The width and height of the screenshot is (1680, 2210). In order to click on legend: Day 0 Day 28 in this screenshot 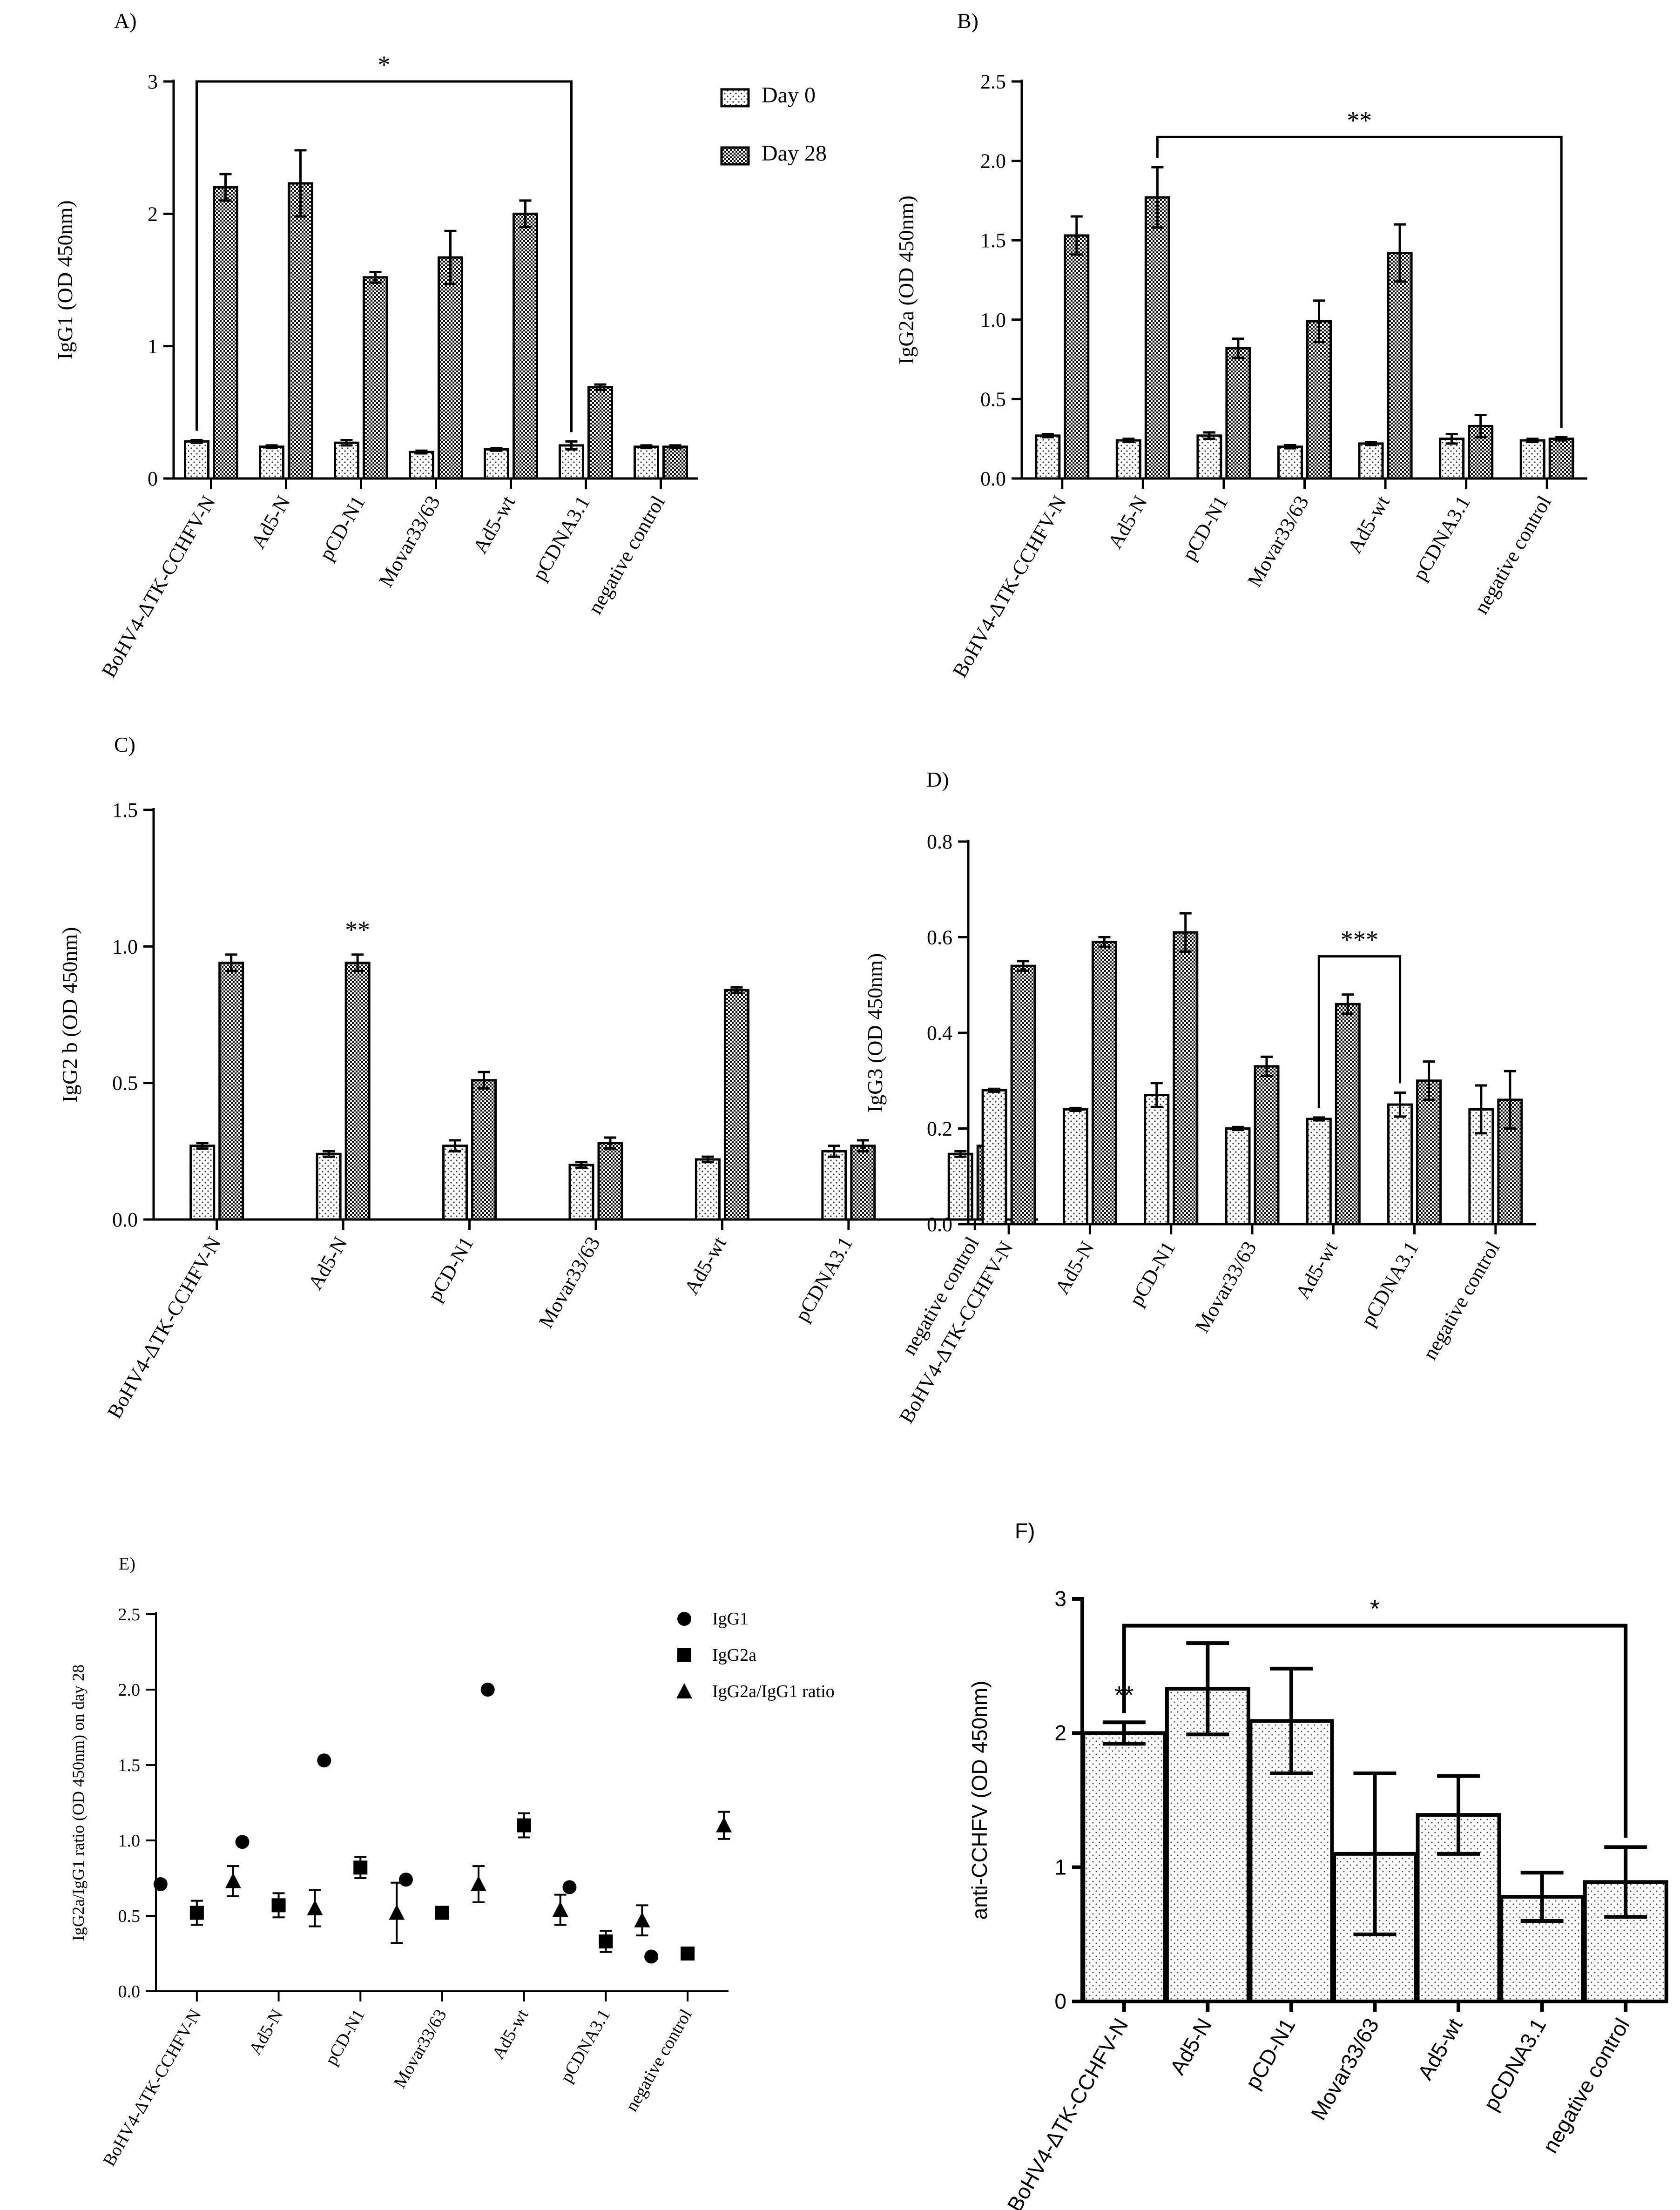, I will do `click(774, 124)`.